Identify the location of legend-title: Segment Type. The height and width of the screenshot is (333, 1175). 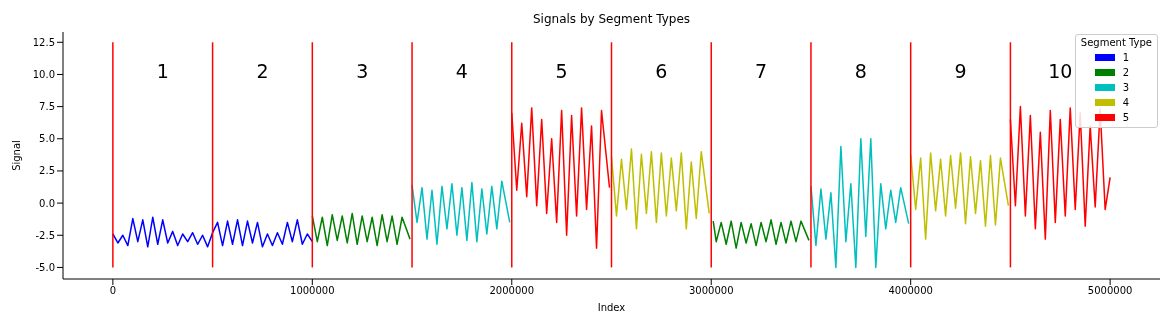
(1116, 42).